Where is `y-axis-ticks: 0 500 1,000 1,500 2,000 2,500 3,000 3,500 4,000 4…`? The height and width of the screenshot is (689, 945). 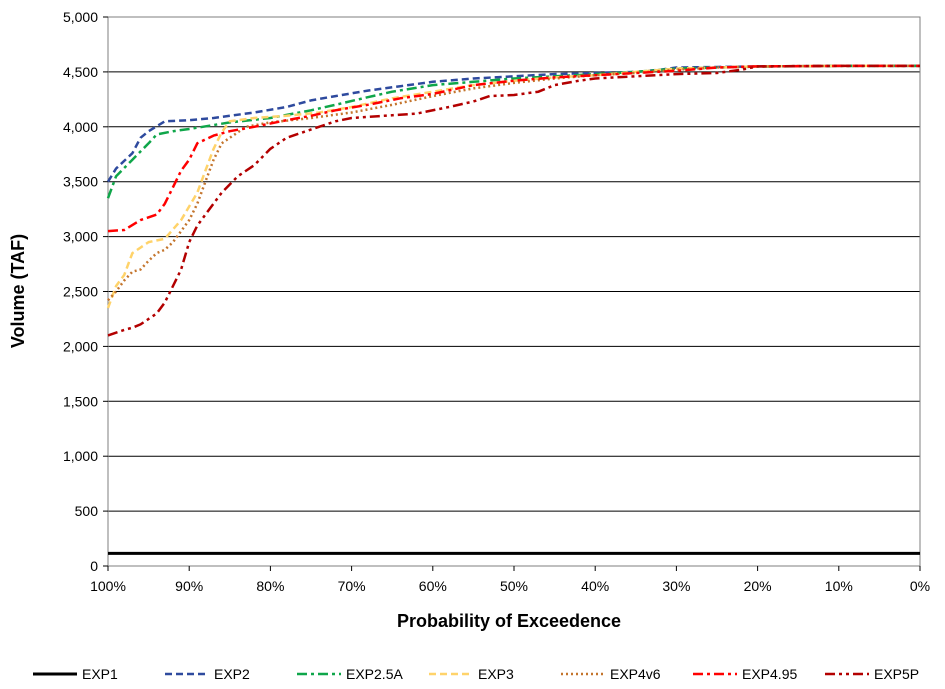
y-axis-ticks: 0 500 1,000 1,500 2,000 2,500 3,000 3,500 4,000 4… is located at coordinates (85, 291).